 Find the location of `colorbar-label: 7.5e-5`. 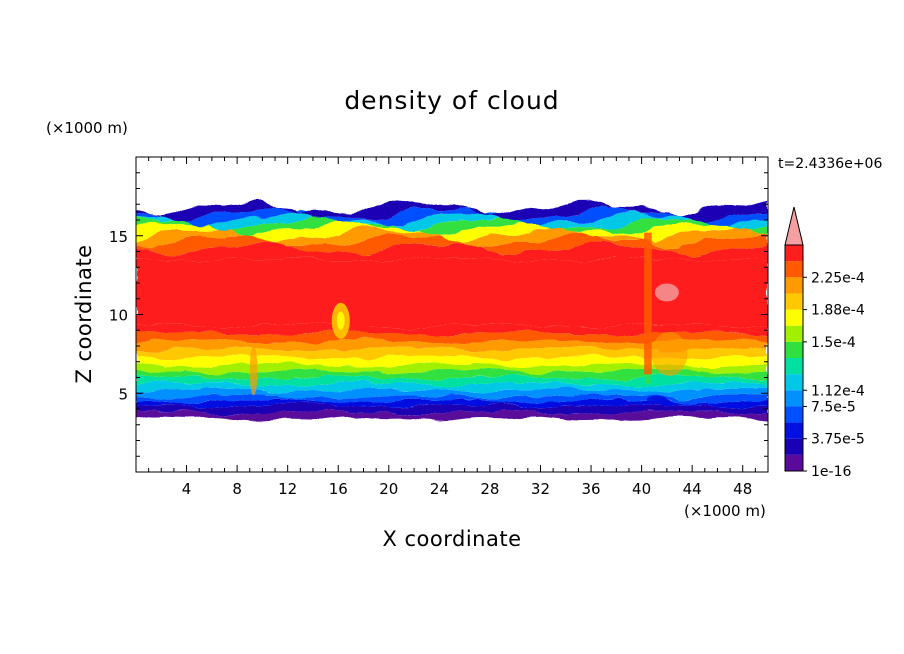

colorbar-label: 7.5e-5 is located at coordinates (833, 407).